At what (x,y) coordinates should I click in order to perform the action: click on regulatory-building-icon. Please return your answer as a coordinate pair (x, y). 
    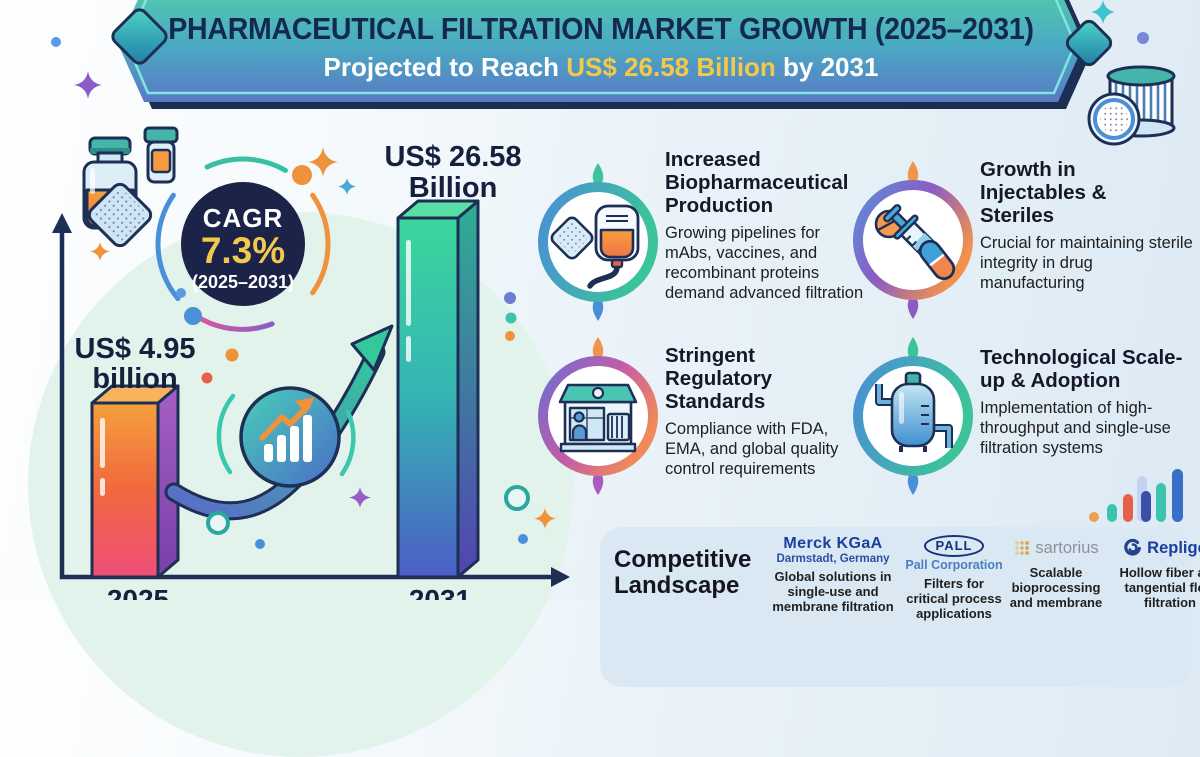
    Looking at the image, I should click on (598, 416).